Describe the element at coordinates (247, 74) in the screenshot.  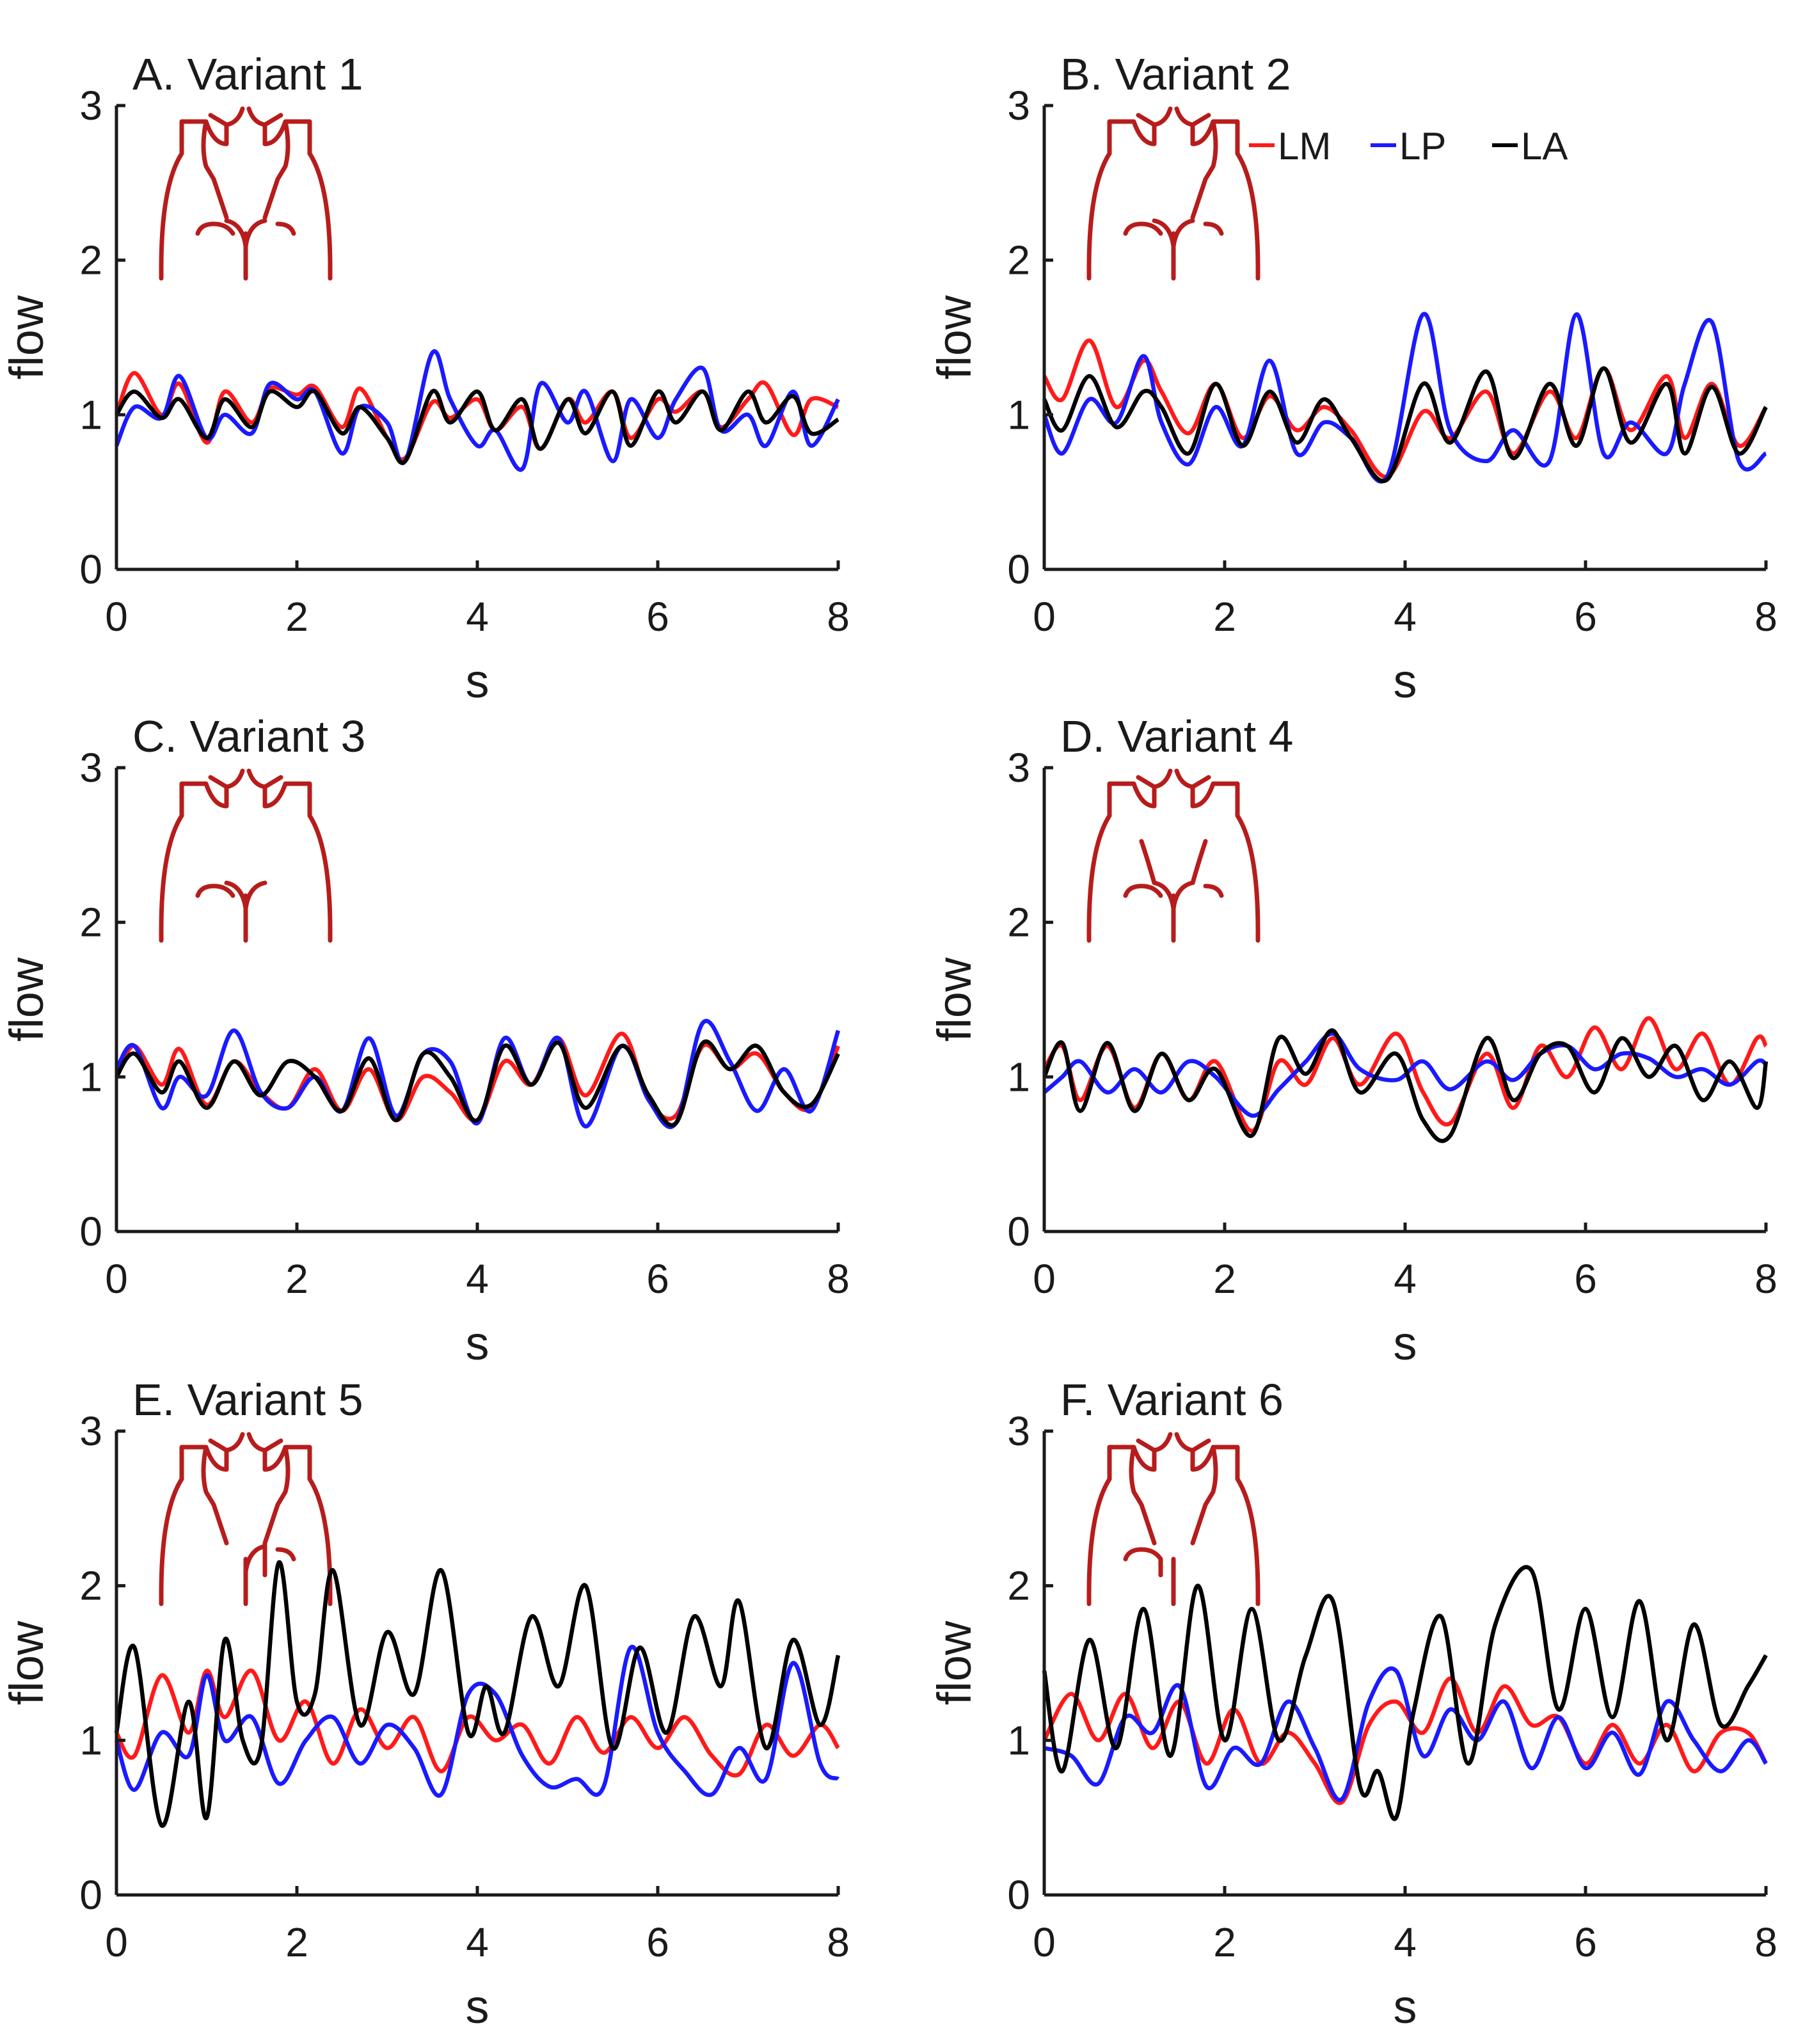
I see `panel-title: A. Variant 1` at that location.